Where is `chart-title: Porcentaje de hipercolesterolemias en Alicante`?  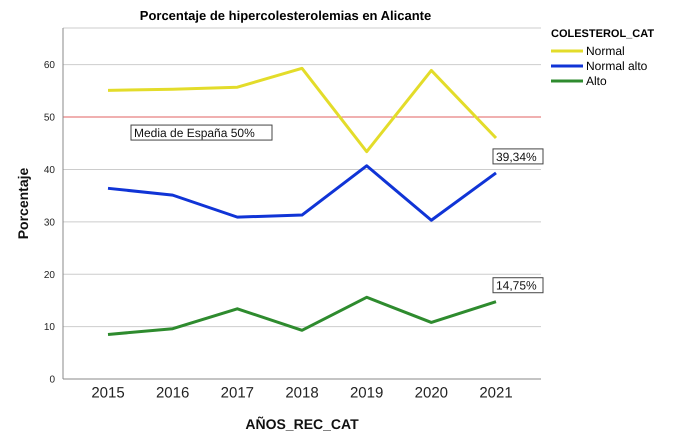
chart-title: Porcentaje de hipercolesterolemias en Alicante is located at coordinates (285, 15).